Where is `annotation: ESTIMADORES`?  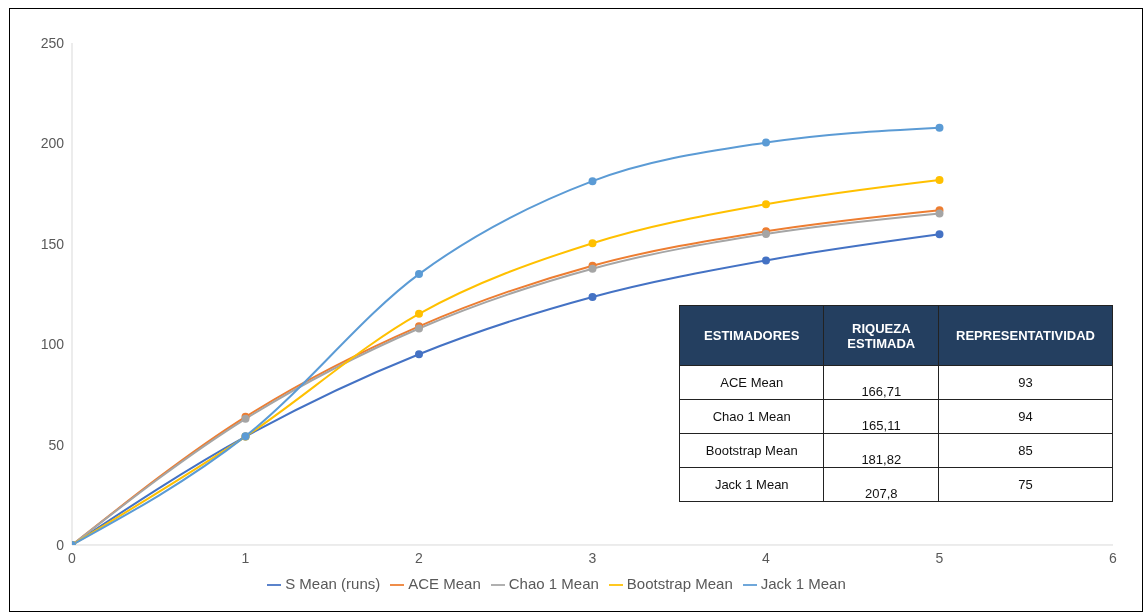 annotation: ESTIMADORES is located at coordinates (751, 335).